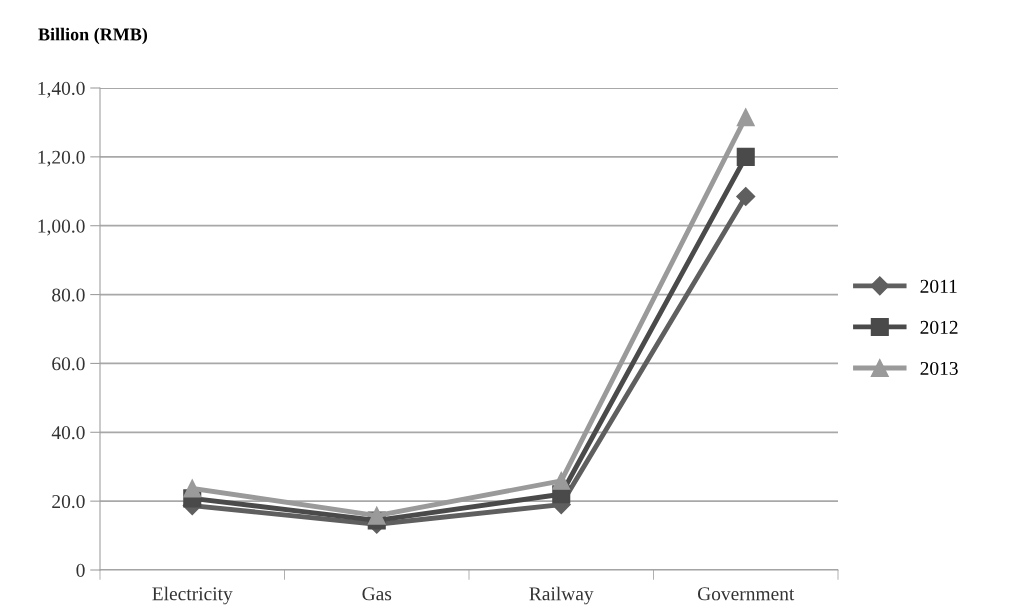  What do you see at coordinates (61, 227) in the screenshot?
I see `y-tick-label: 1,00.0` at bounding box center [61, 227].